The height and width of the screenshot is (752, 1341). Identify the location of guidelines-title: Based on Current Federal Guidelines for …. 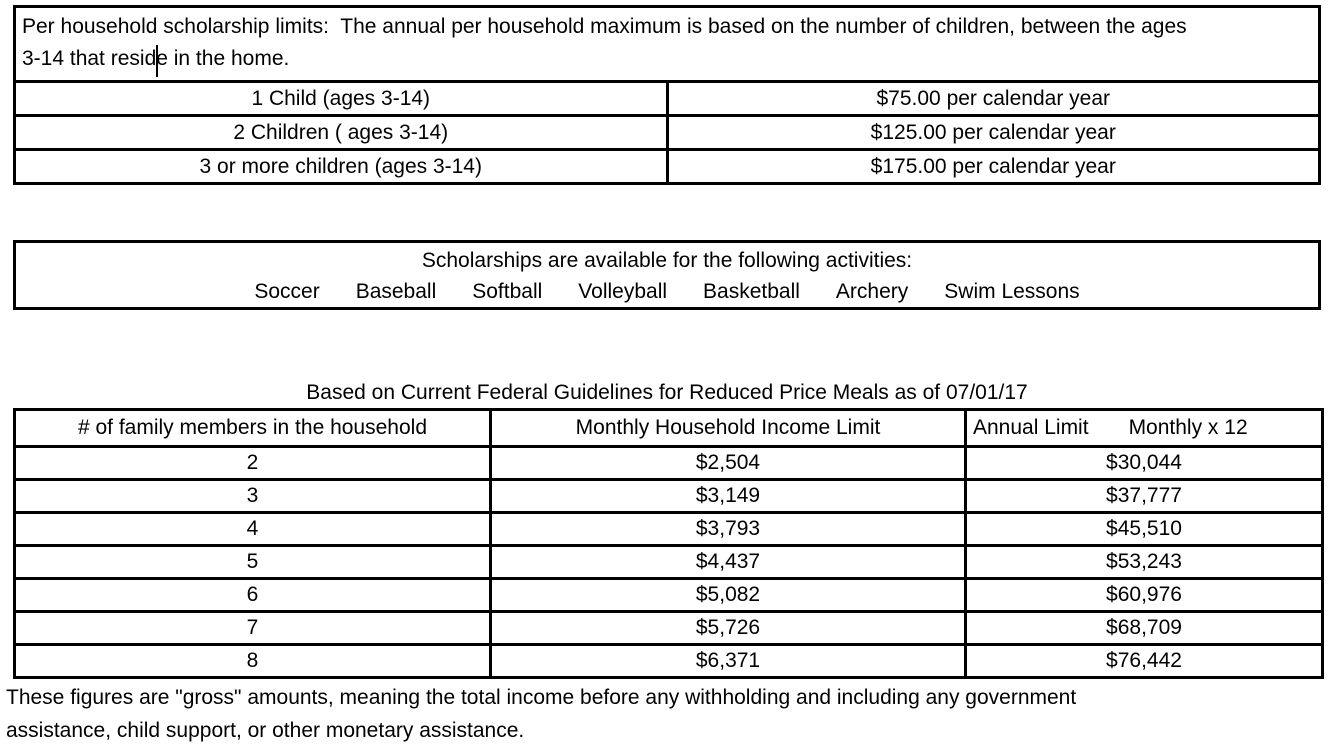
(667, 392).